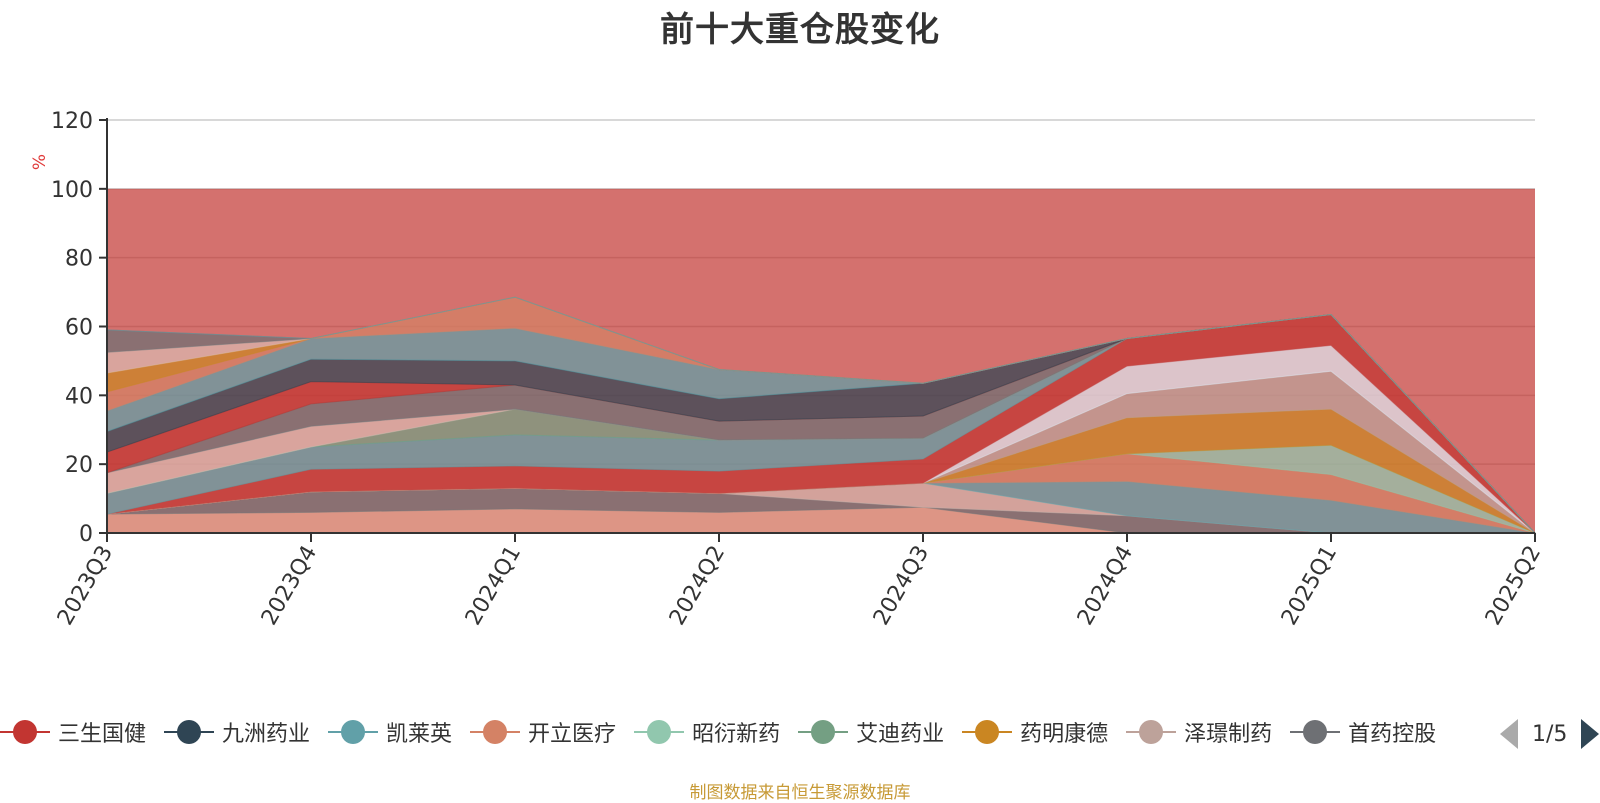 The height and width of the screenshot is (803, 1600). Describe the element at coordinates (266, 734) in the screenshot. I see `legend-label: 九洲药业` at that location.